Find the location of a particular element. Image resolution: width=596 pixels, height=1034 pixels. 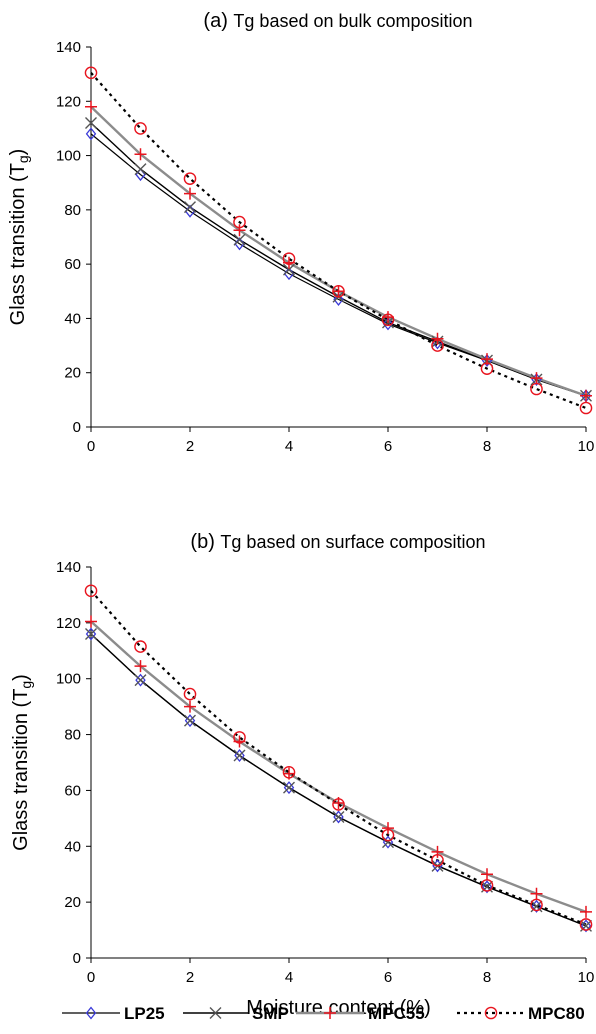

chart-title-text: Tg based on surface composition is located at coordinates (352, 542).